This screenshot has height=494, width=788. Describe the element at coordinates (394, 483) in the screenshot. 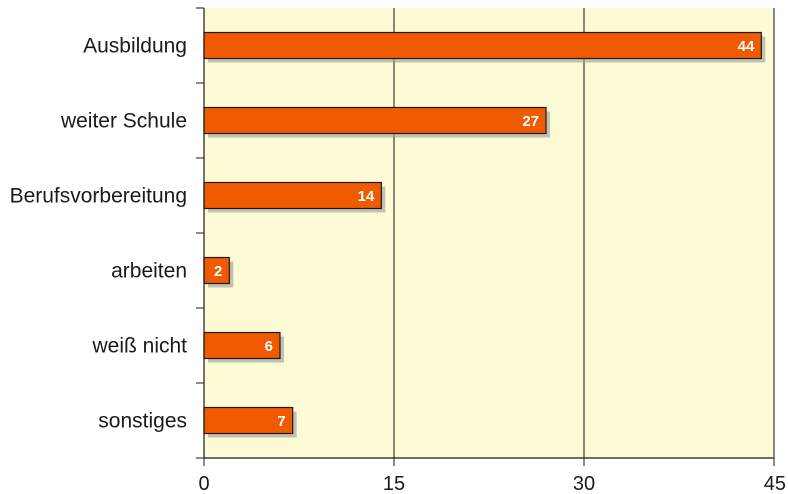

I see `x-tick-label-15: 15` at that location.